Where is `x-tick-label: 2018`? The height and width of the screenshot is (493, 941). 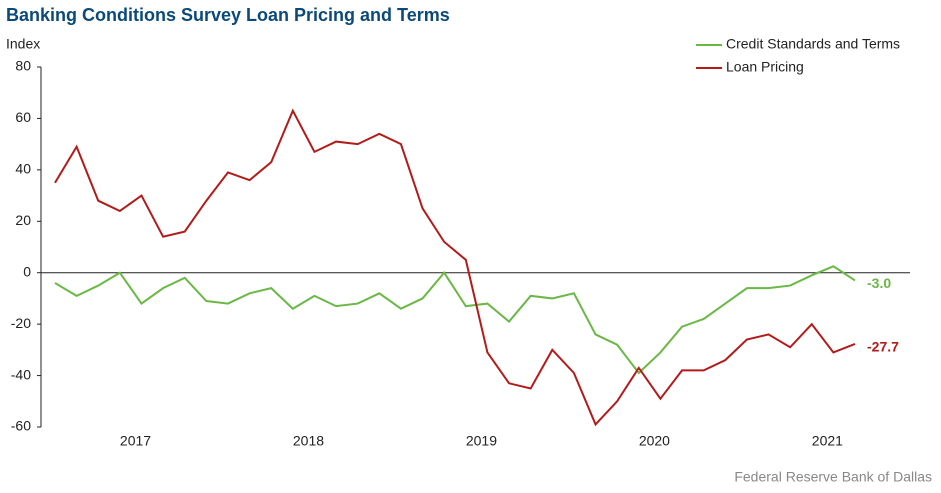 x-tick-label: 2018 is located at coordinates (308, 441).